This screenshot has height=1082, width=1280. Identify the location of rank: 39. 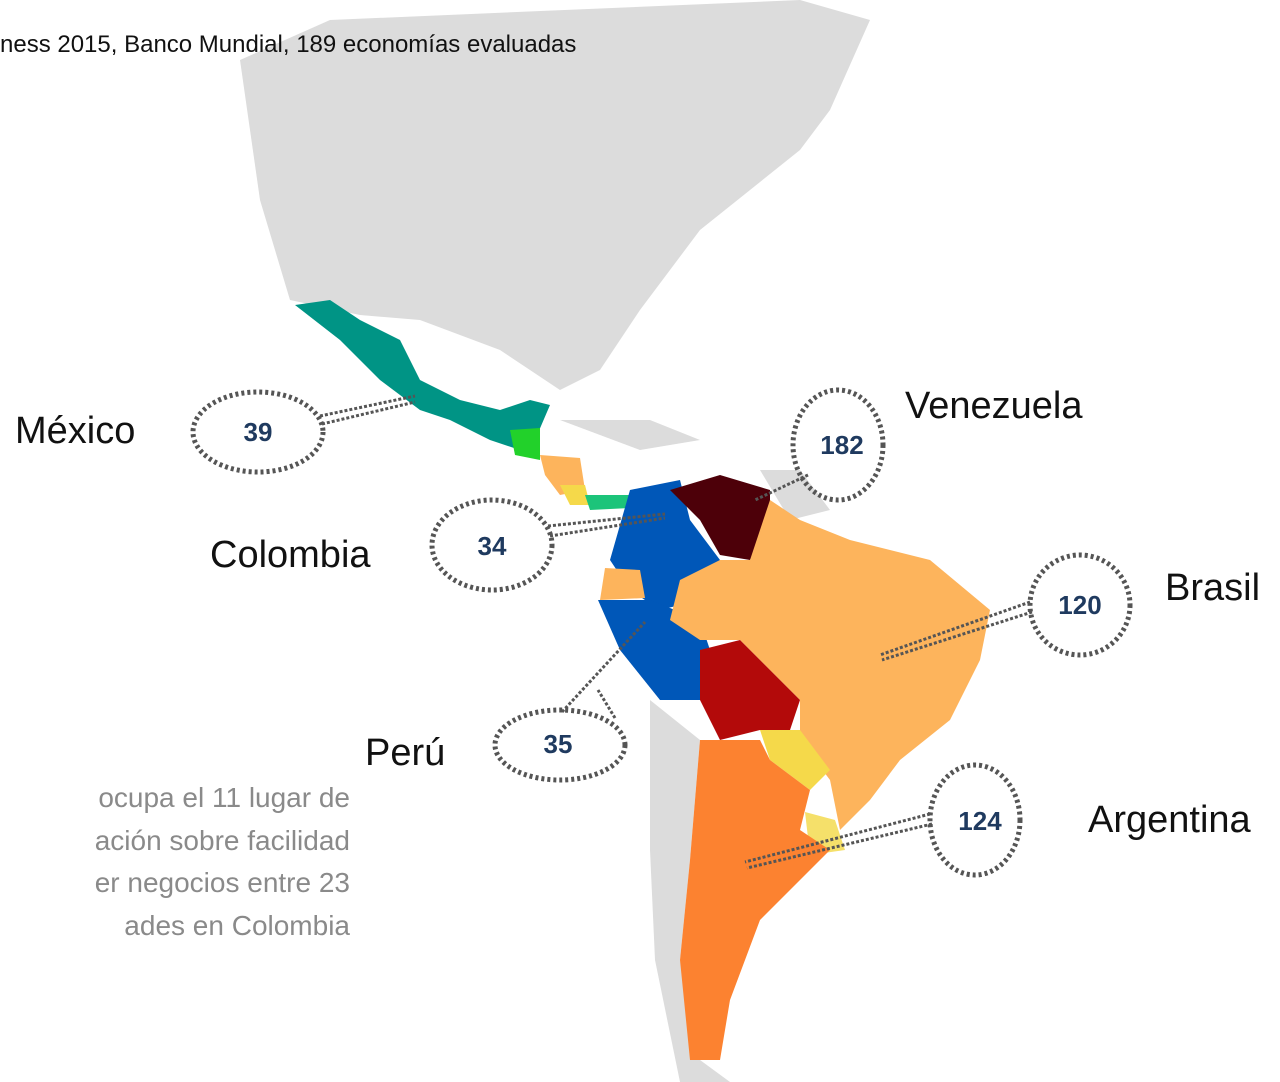
(258, 432).